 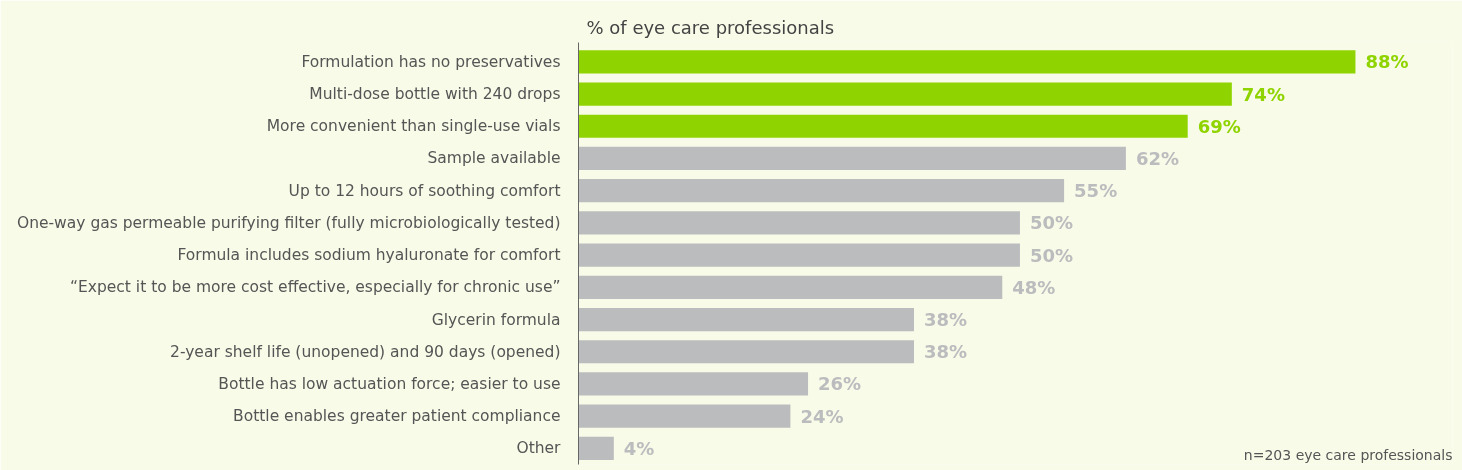 I want to click on data-label: 48%, so click(x=1034, y=287).